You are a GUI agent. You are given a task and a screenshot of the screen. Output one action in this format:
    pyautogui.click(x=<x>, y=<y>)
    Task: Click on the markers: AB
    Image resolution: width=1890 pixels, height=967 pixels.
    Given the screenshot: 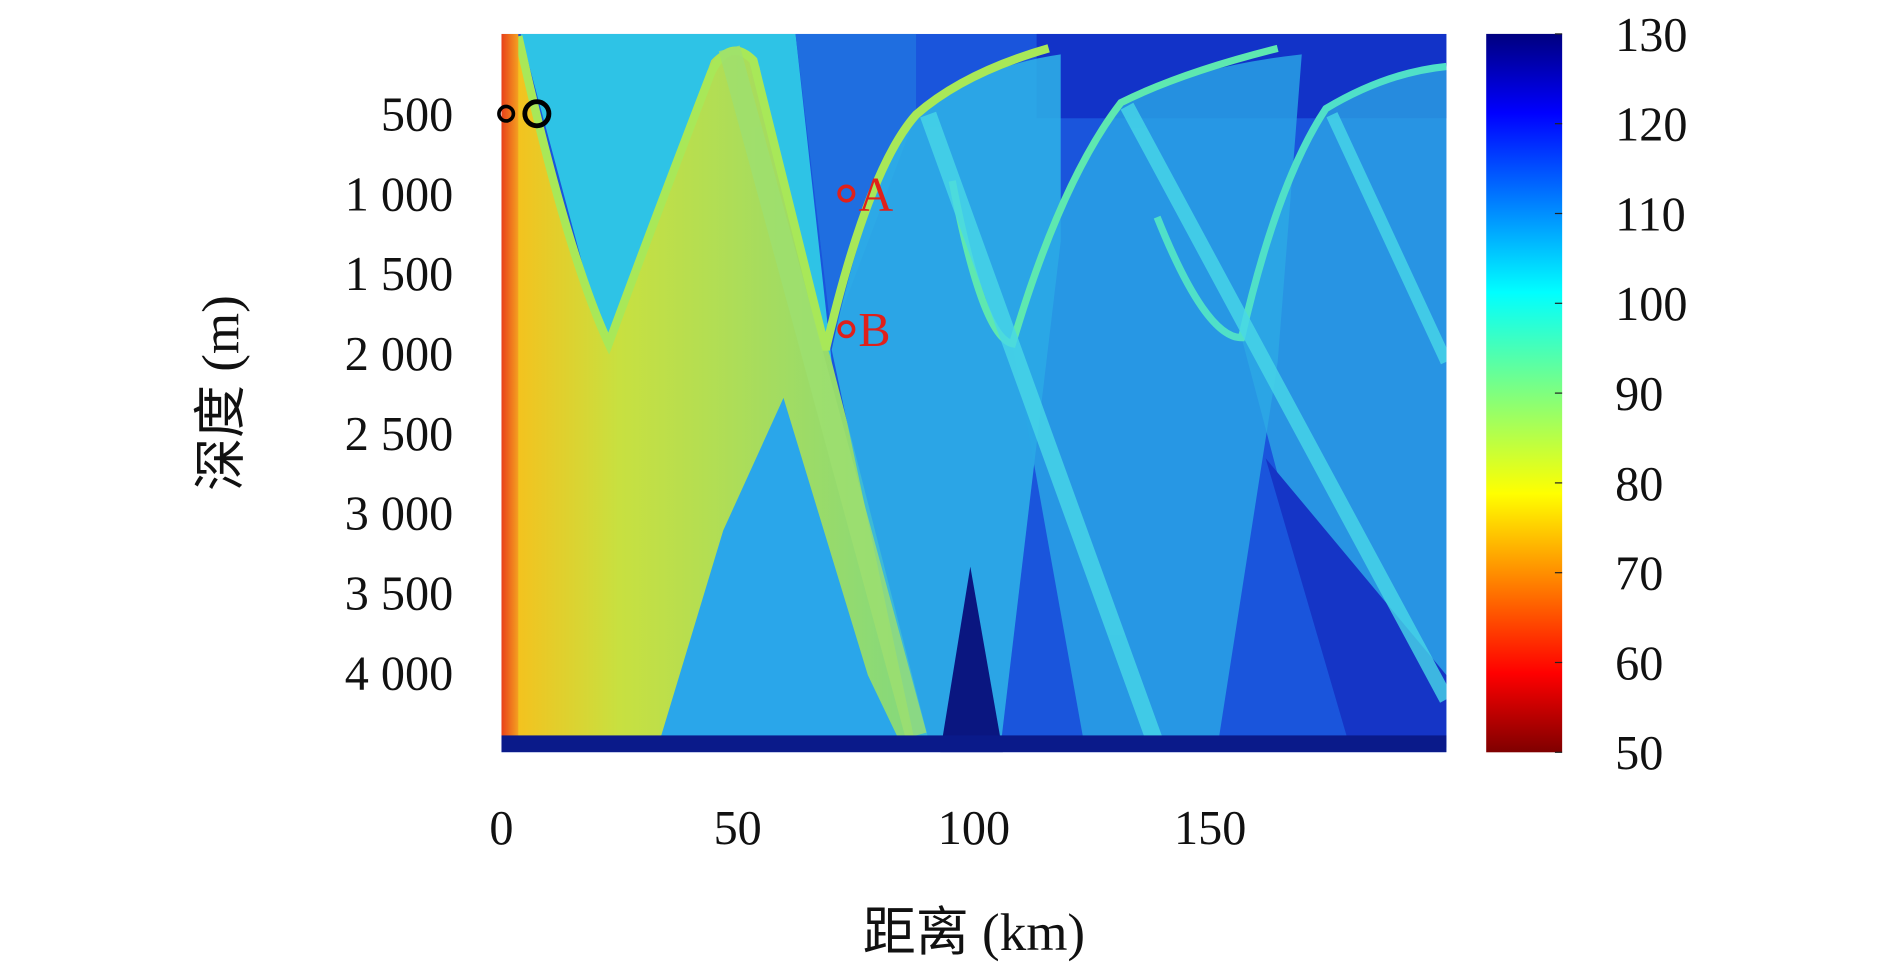 What is the action you would take?
    pyautogui.click(x=695, y=228)
    